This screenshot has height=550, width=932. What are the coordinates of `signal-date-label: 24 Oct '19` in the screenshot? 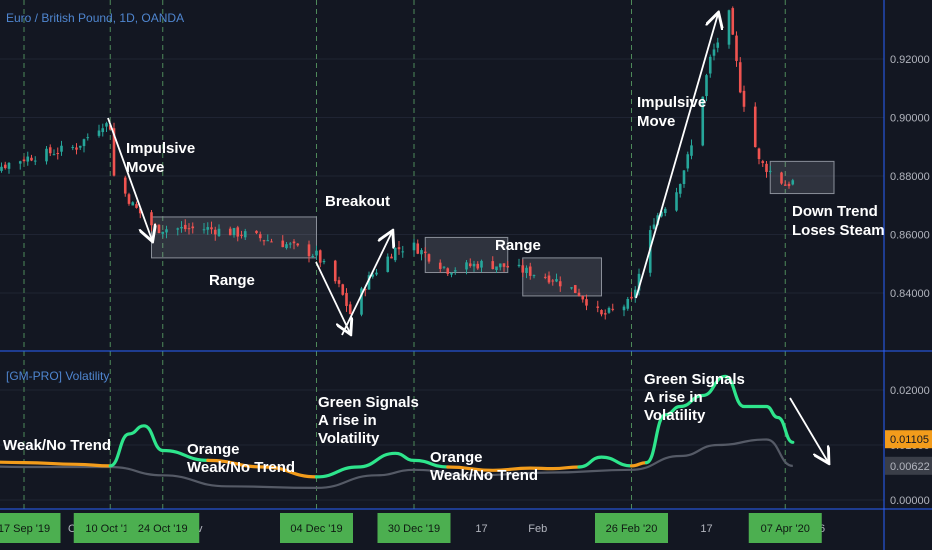 It's located at (163, 529).